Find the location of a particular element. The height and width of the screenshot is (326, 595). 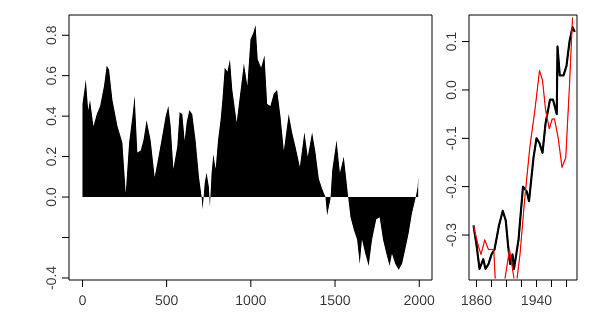

y-tick-label: 0.6 is located at coordinates (51, 76).